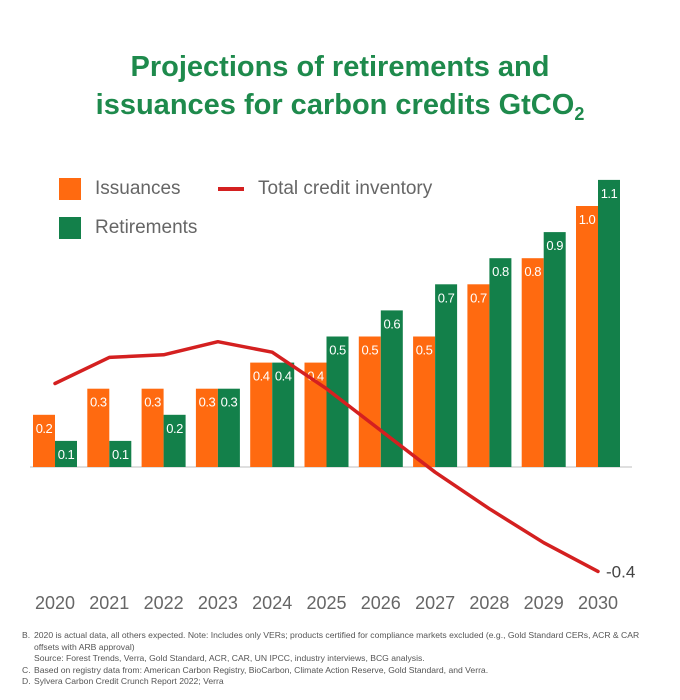 This screenshot has width=680, height=700. Describe the element at coordinates (554, 349) in the screenshot. I see `retirement-bar-2029` at that location.